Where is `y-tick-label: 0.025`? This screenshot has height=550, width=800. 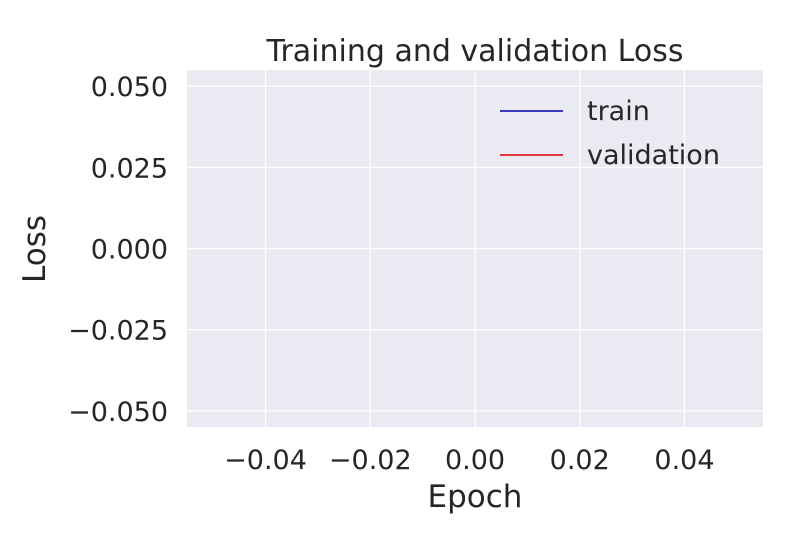 y-tick-label: 0.025 is located at coordinates (129, 168).